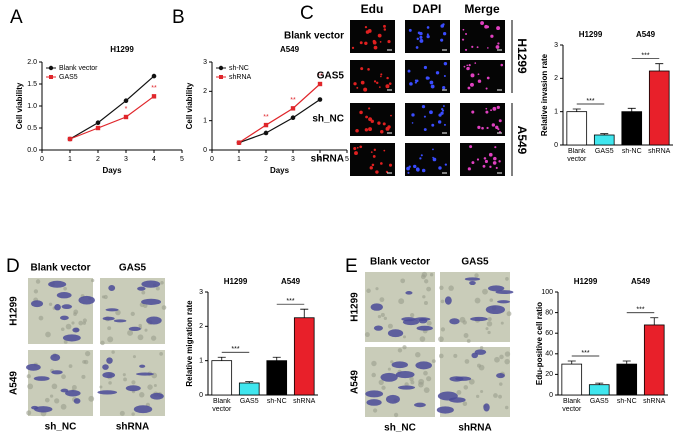 The width and height of the screenshot is (685, 439). Describe the element at coordinates (659, 151) in the screenshot. I see `x-tick-label-box: shRNA` at that location.